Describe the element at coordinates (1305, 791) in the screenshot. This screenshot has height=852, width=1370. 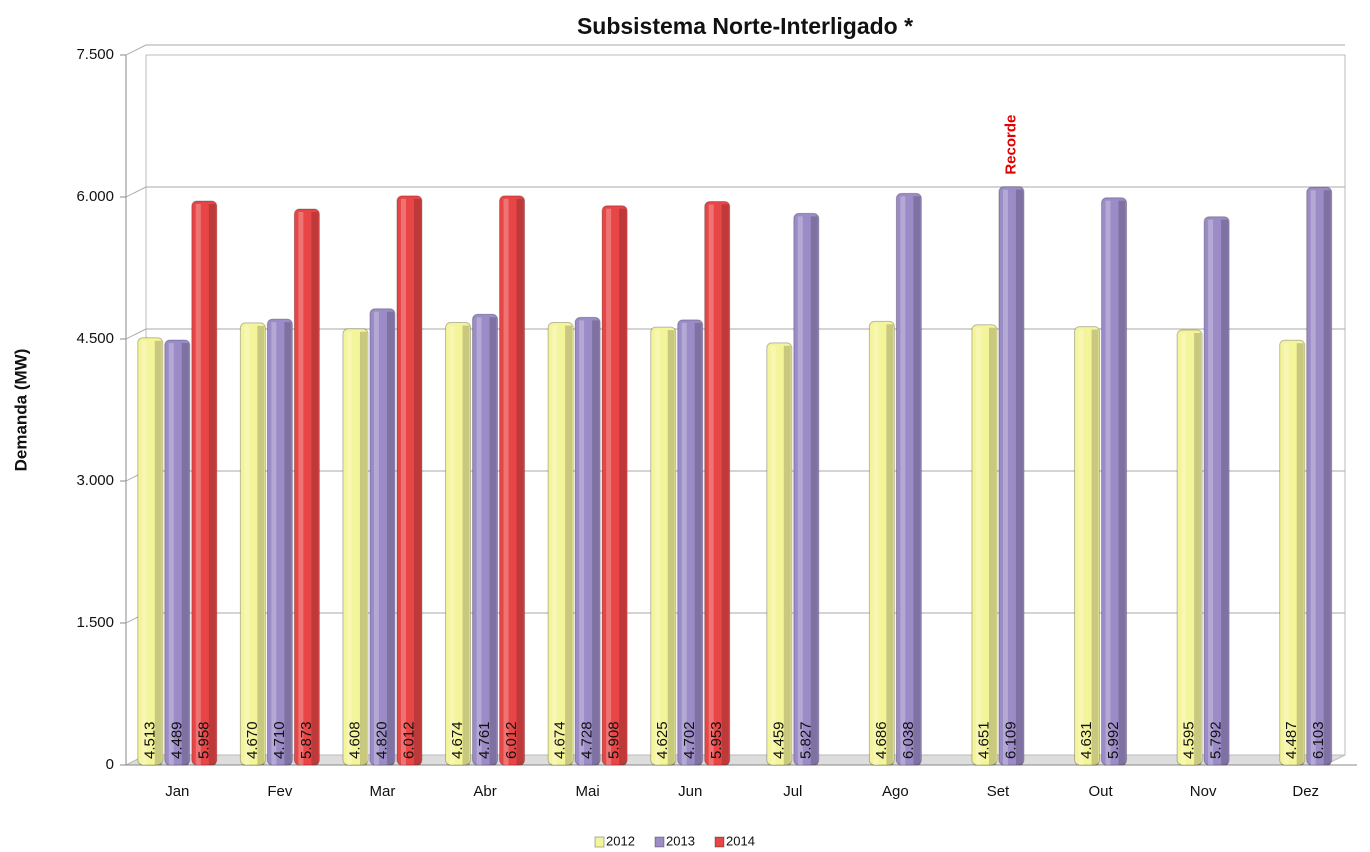
I see `x-tick-label: Dez` at that location.